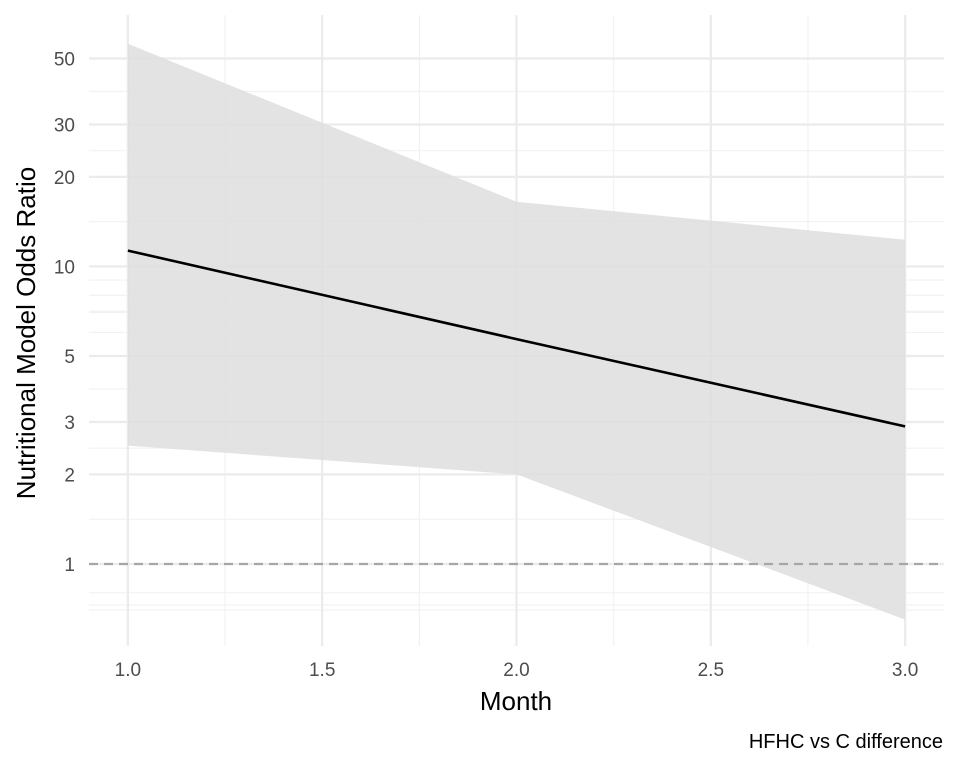 Image resolution: width=960 pixels, height=768 pixels. Describe the element at coordinates (711, 670) in the screenshot. I see `x-tick-label: 2.5` at that location.